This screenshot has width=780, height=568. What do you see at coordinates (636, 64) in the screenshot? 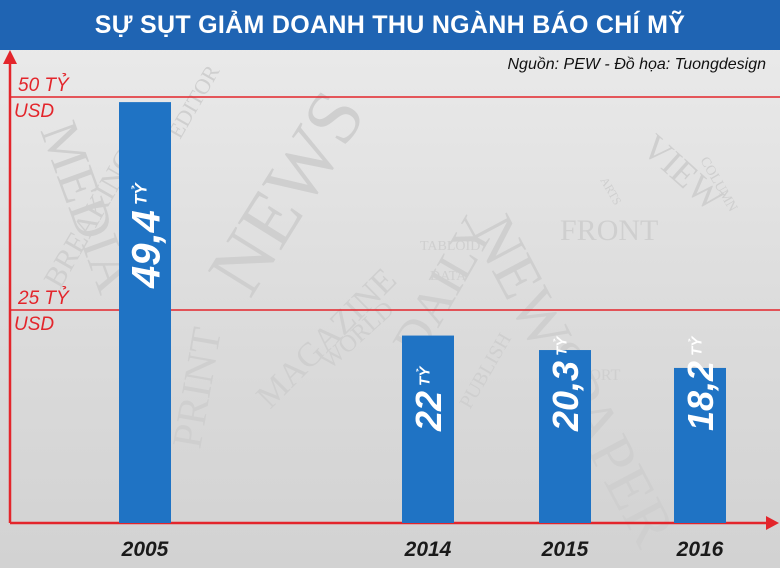
I see `source-credit: Nguồn: PEW - Đồ họa: Tuongdesign` at bounding box center [636, 64].